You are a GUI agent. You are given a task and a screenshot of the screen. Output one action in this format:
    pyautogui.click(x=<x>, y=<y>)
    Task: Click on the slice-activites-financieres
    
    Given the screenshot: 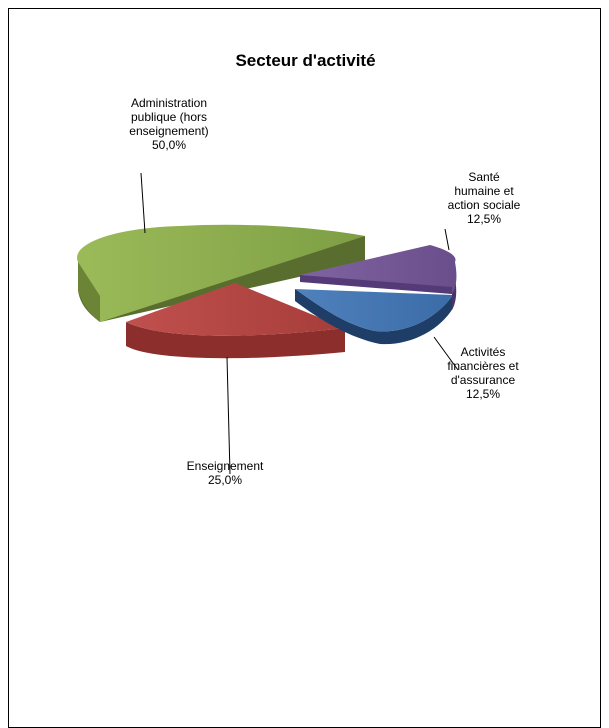 What is the action you would take?
    pyautogui.click(x=374, y=317)
    